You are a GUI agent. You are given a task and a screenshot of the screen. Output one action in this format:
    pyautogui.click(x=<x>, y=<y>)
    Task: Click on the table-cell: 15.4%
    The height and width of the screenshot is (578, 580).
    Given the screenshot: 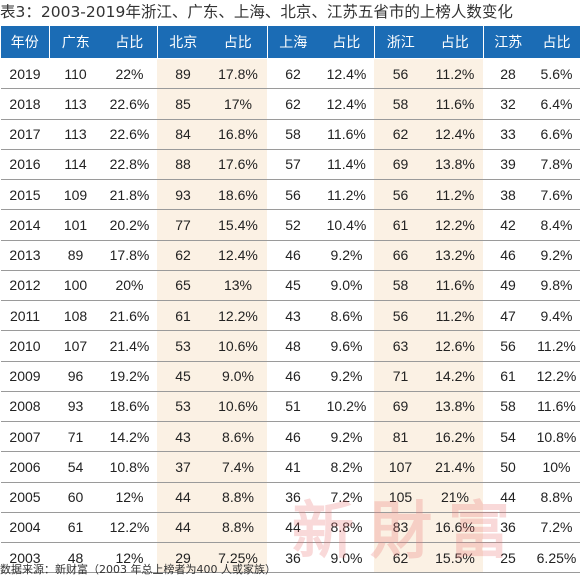 What is the action you would take?
    pyautogui.click(x=238, y=225)
    